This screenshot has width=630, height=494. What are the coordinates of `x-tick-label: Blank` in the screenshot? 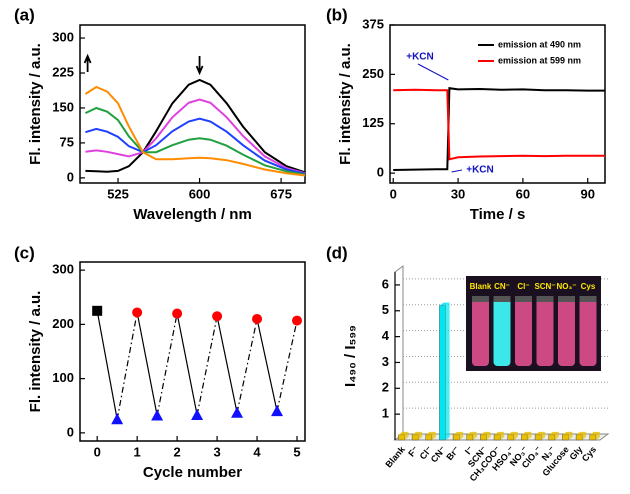 It's located at (395, 457).